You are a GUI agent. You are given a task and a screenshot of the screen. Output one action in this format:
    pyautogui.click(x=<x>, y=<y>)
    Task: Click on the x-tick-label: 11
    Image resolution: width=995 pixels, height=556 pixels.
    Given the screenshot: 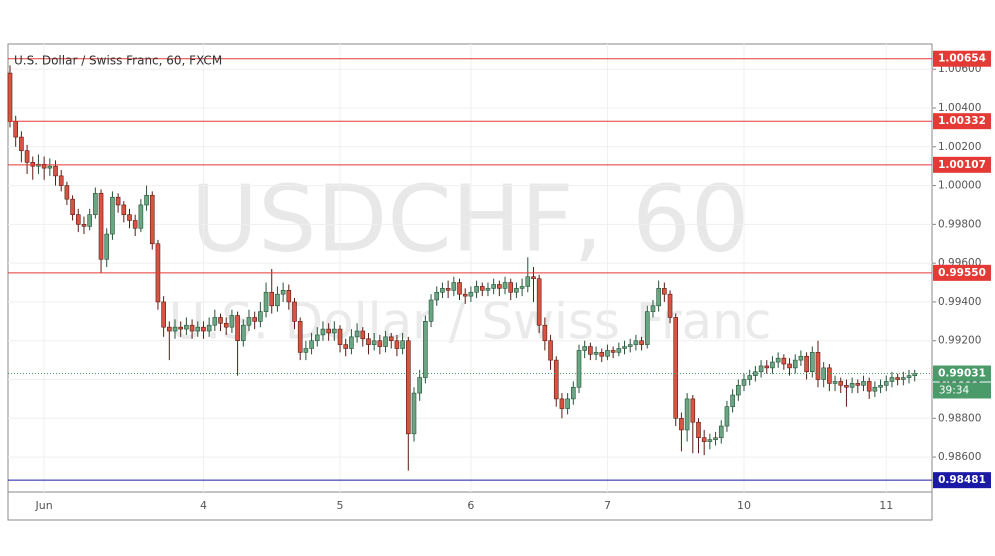 What is the action you would take?
    pyautogui.click(x=886, y=505)
    